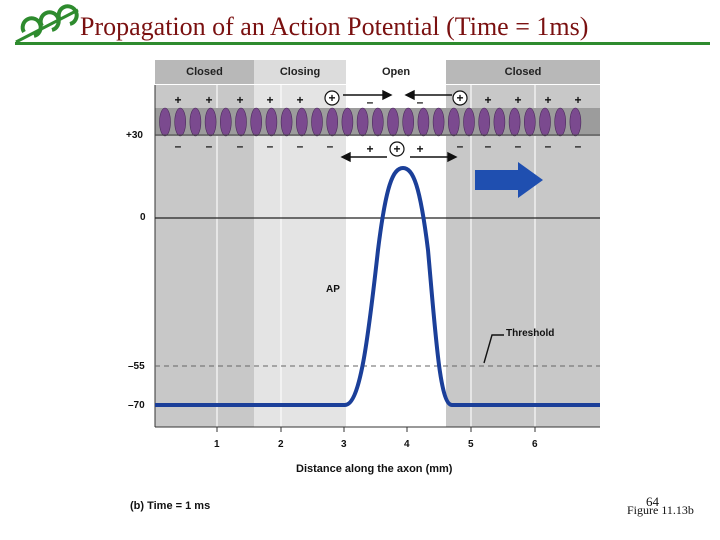  Describe the element at coordinates (374, 469) in the screenshot. I see `x-axis-label: Distance along the axon (mm)` at that location.